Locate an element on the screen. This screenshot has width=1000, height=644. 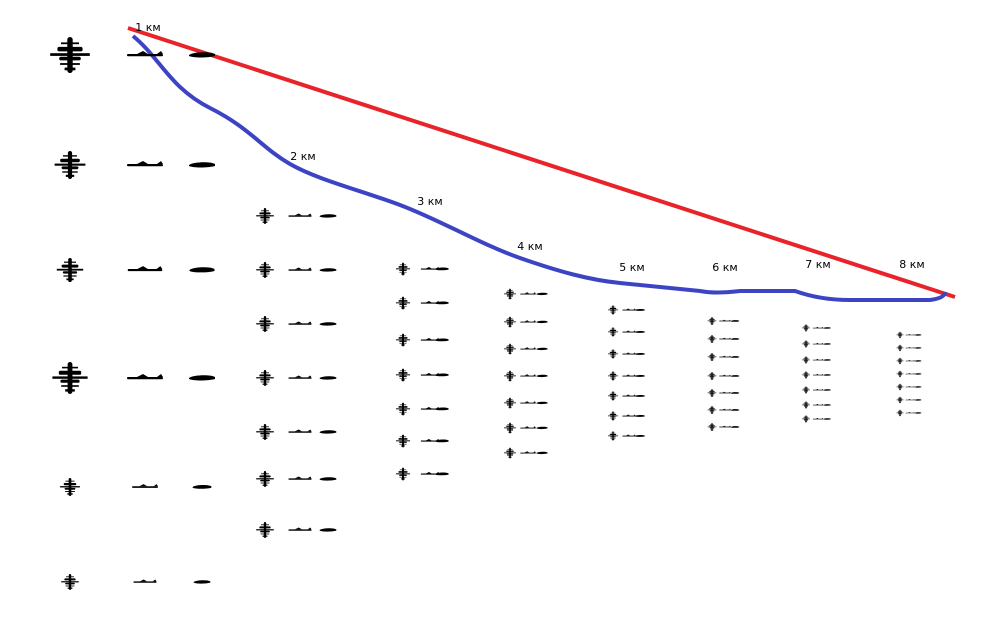
distance-label: 2 км is located at coordinates (302, 156).